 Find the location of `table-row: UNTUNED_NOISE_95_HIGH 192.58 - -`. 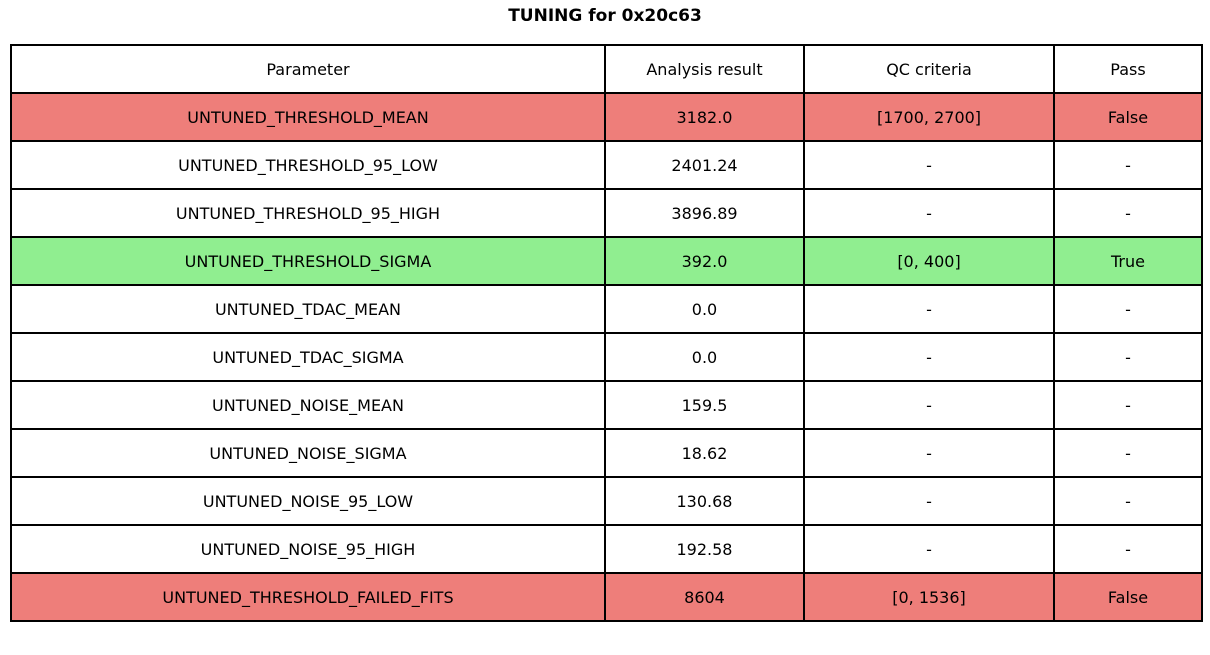

table-row: UNTUNED_NOISE_95_HIGH 192.58 - - is located at coordinates (606, 549).